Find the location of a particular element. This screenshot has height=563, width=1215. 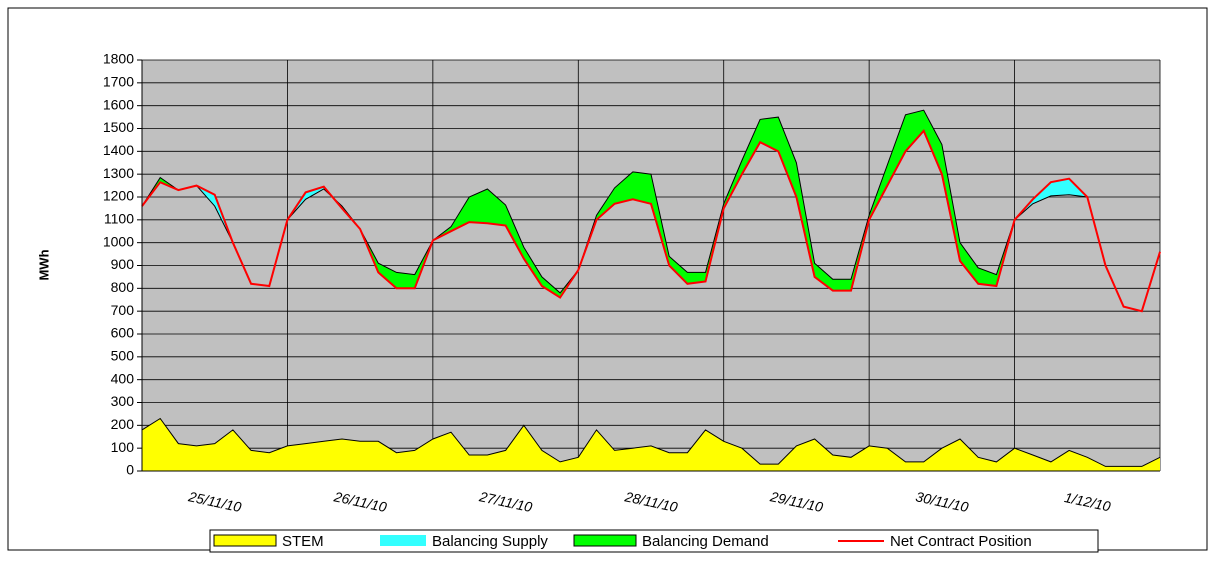

y-tick-label: 1200 is located at coordinates (118, 196).